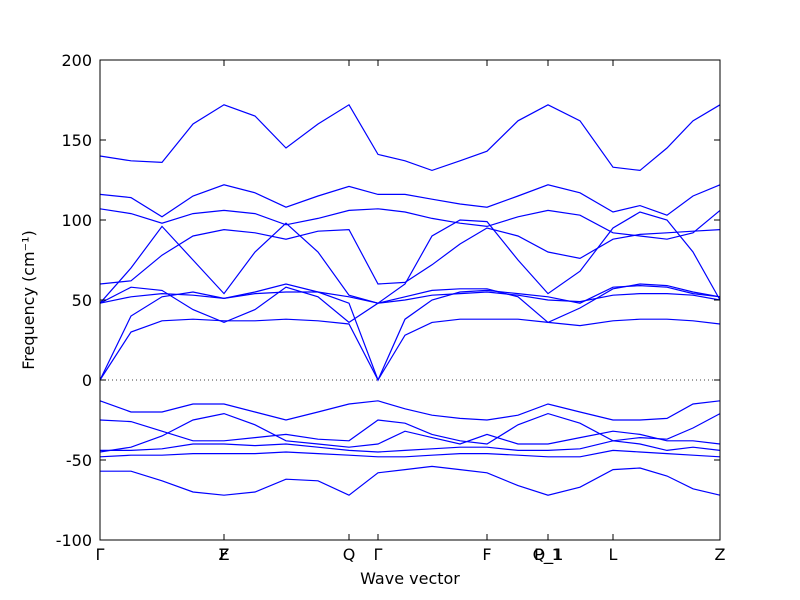  Describe the element at coordinates (28, 299) in the screenshot. I see `y-axis-label: Frequency (cm⁻¹)` at that location.